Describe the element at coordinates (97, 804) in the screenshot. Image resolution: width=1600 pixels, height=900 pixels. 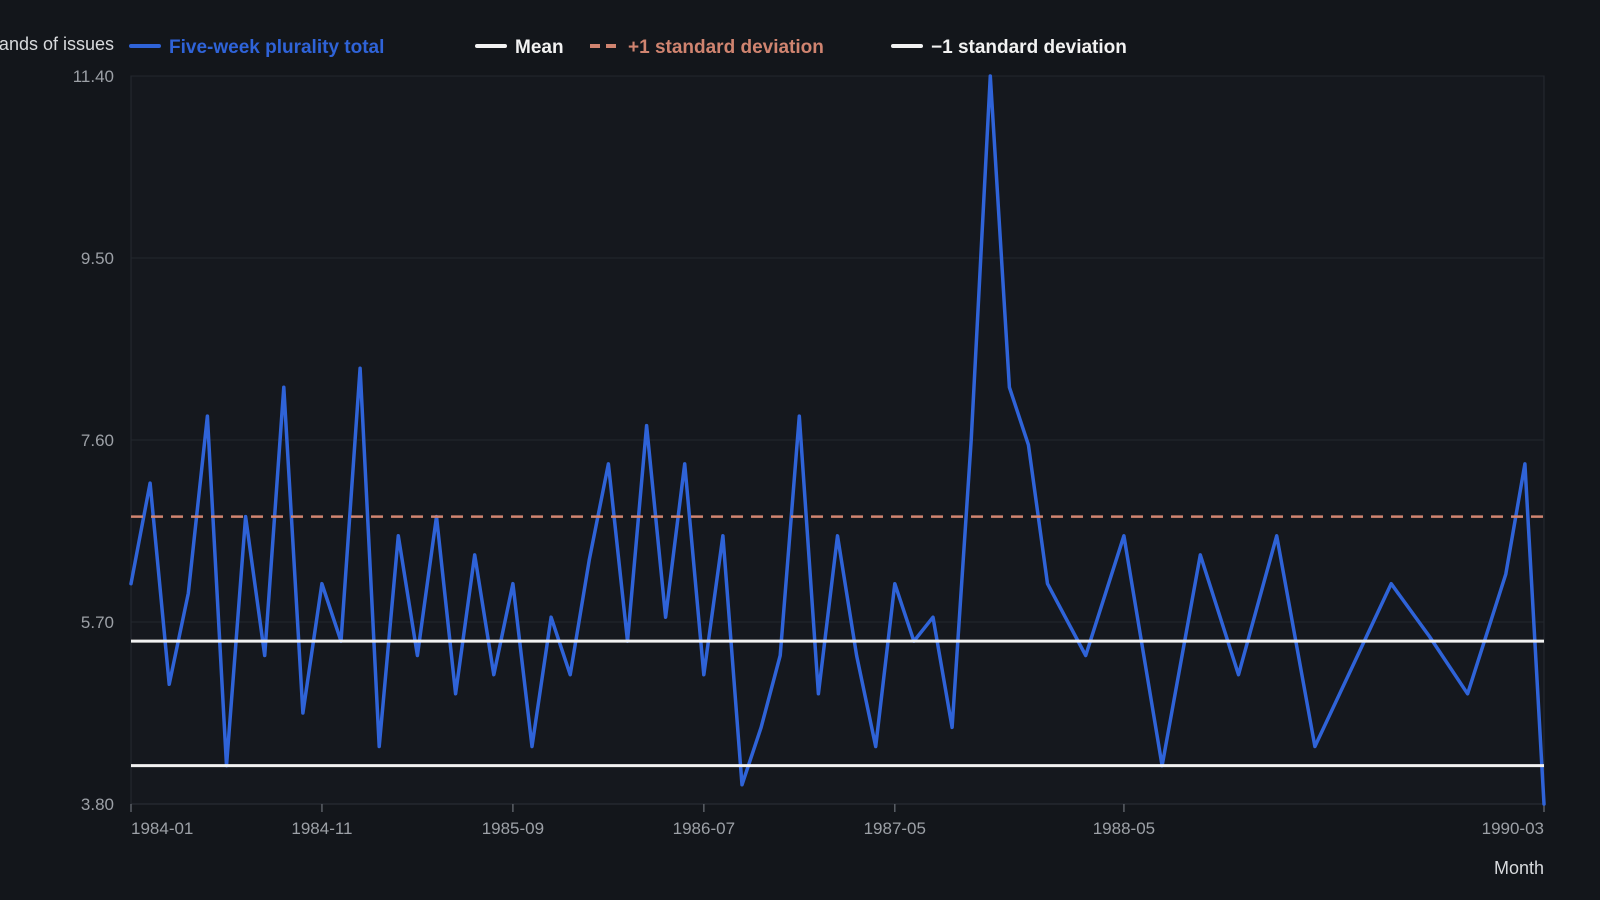
I see `y-tick-label: 3.80` at that location.